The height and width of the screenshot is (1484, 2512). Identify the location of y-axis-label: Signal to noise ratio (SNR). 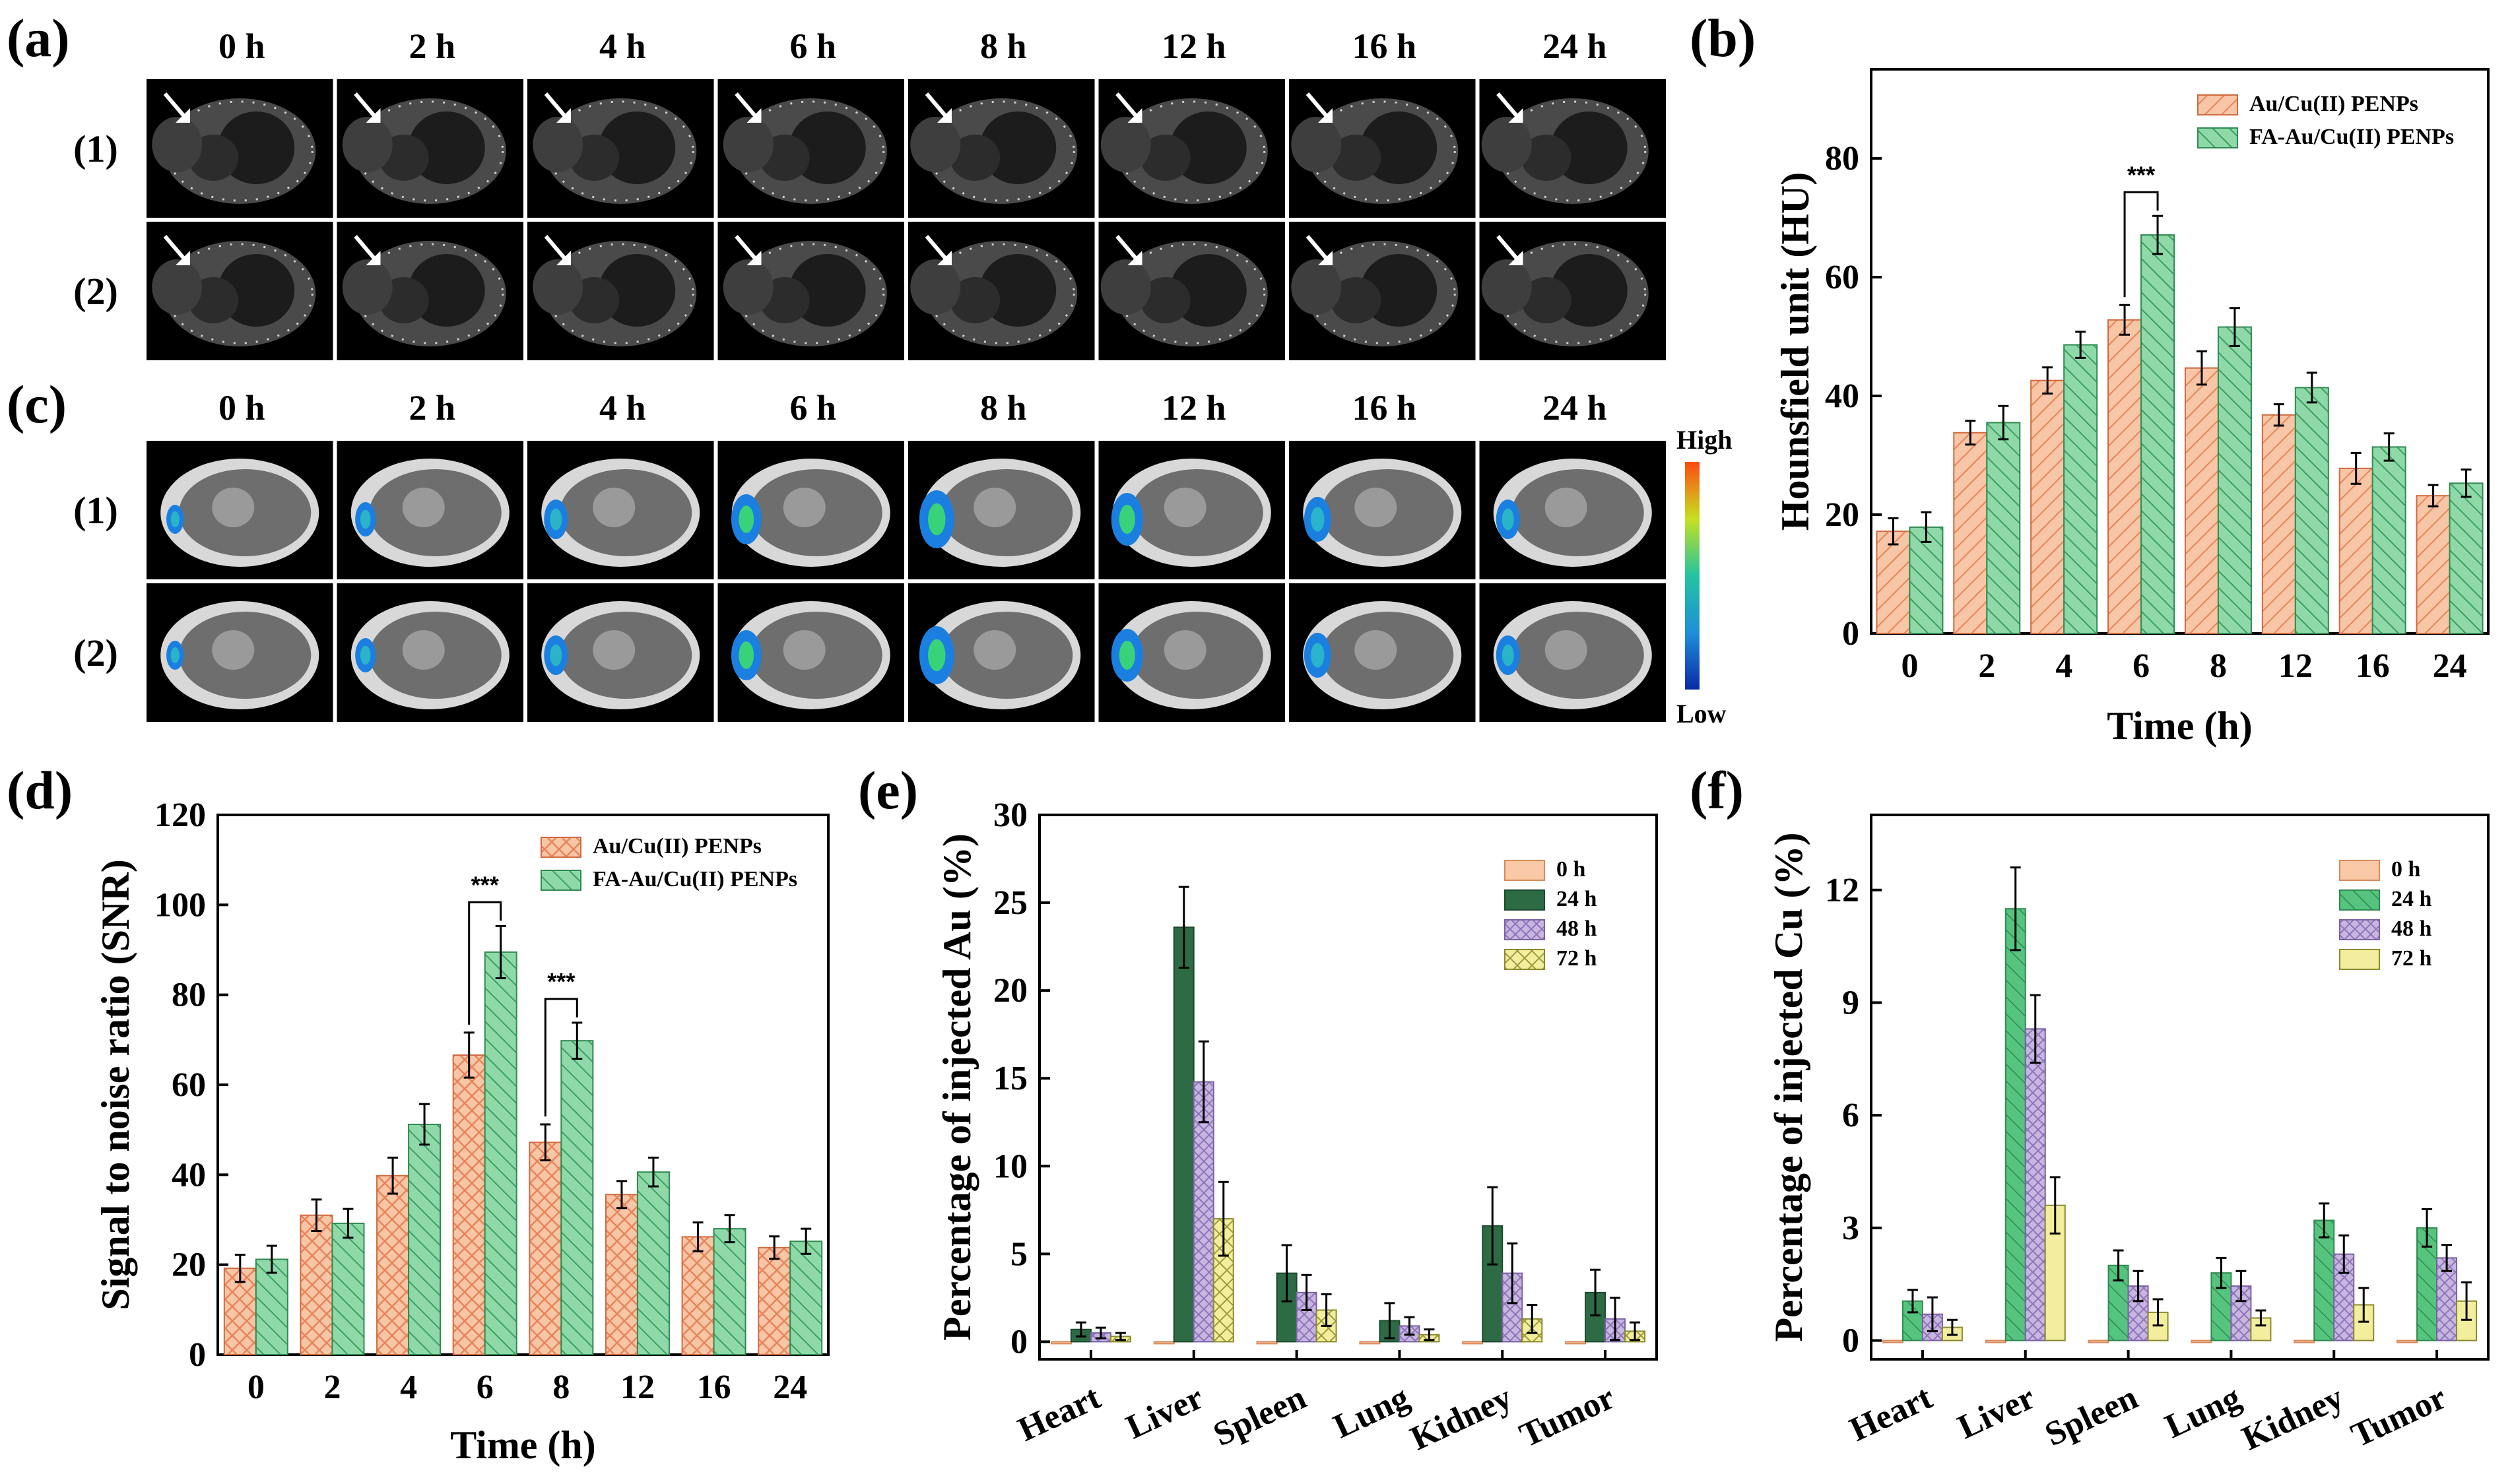
(115, 1084).